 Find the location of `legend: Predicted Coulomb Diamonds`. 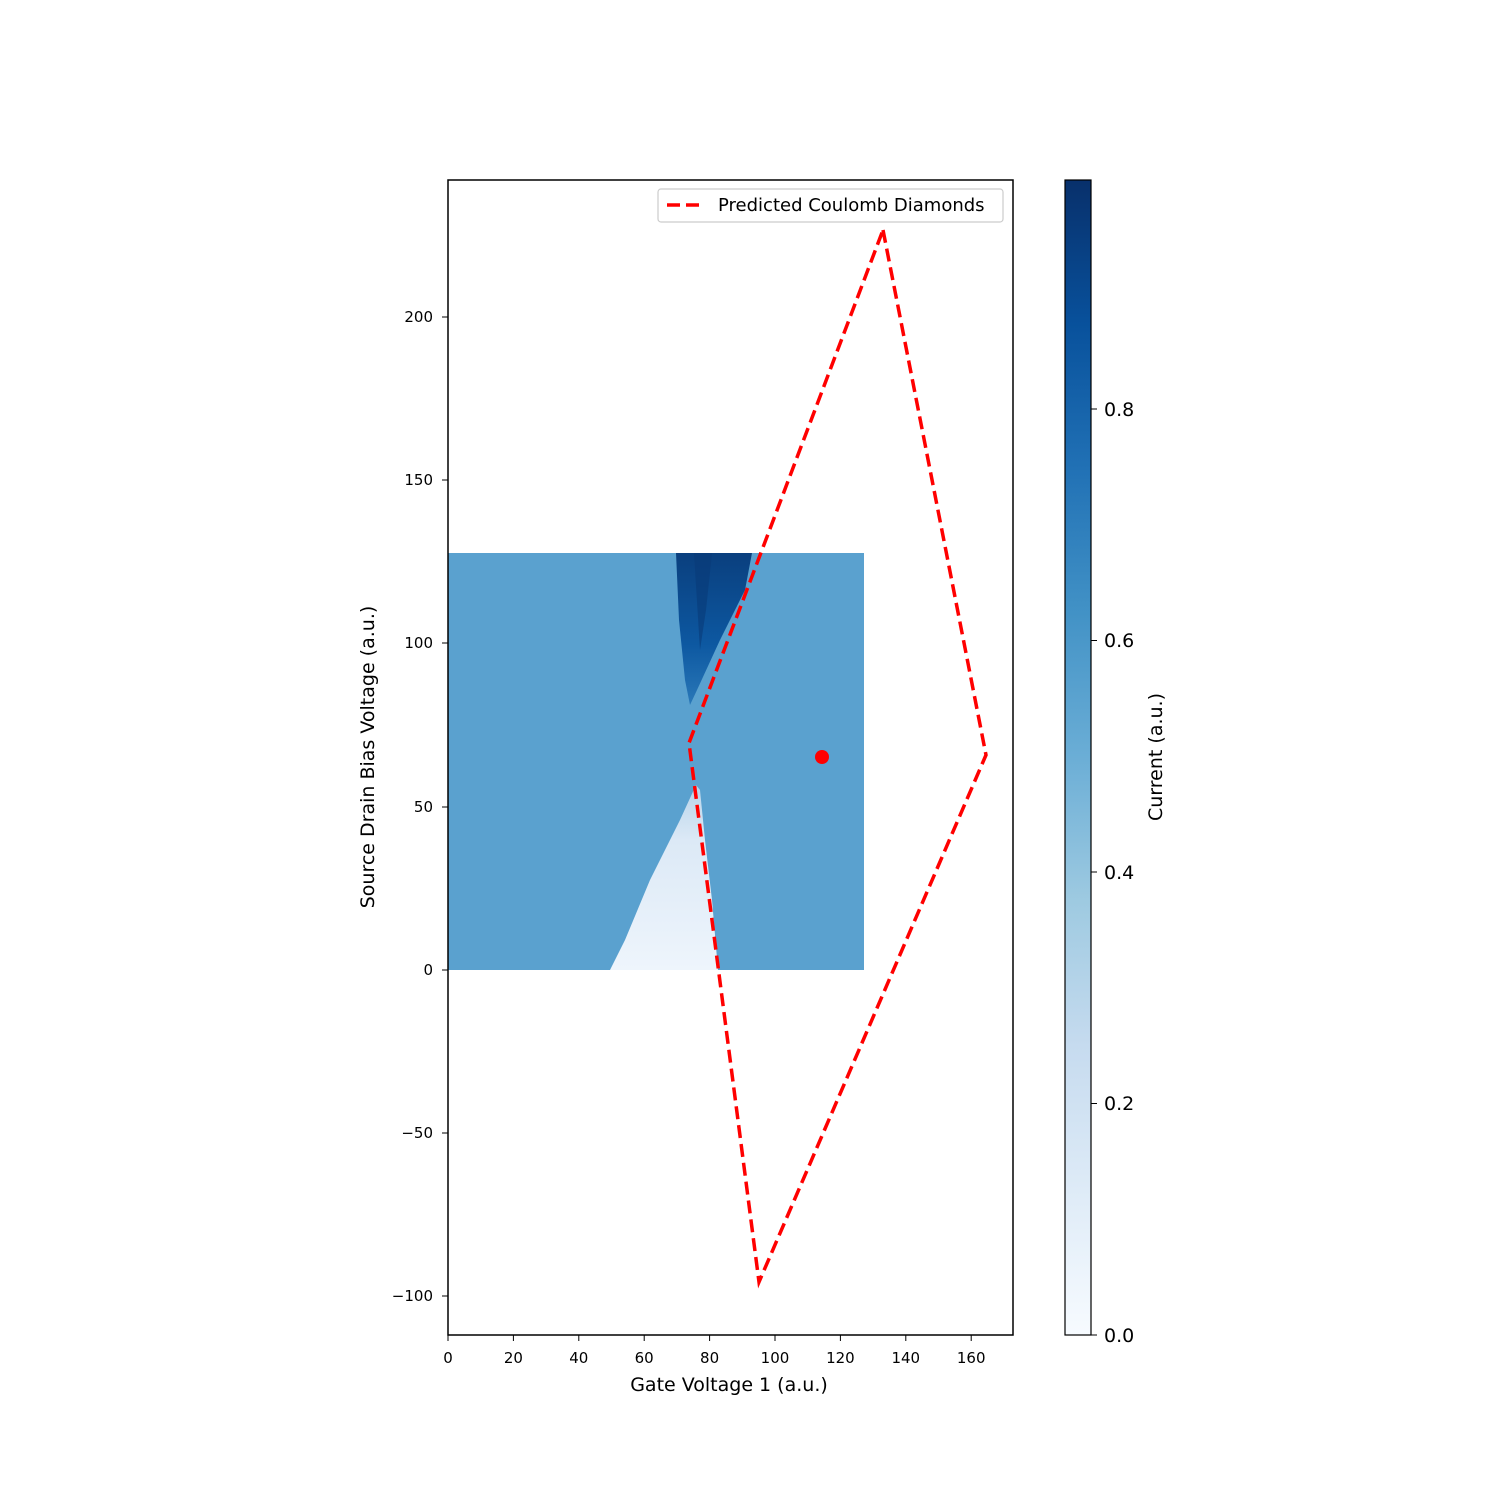

legend: Predicted Coulomb Diamonds is located at coordinates (830, 205).